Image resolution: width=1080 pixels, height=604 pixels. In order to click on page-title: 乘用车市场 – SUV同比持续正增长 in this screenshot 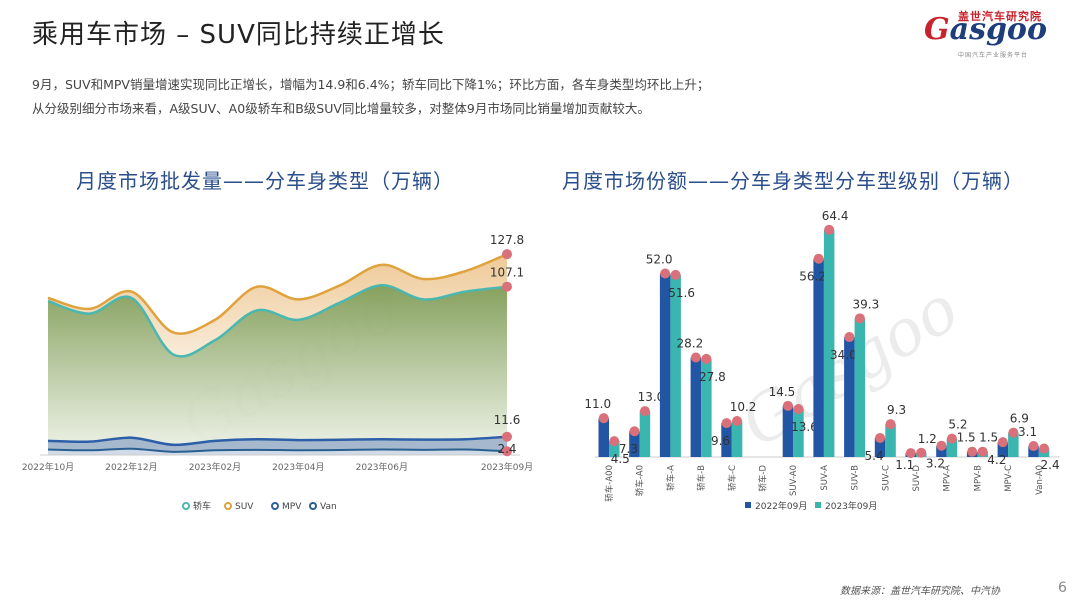, I will do `click(238, 35)`.